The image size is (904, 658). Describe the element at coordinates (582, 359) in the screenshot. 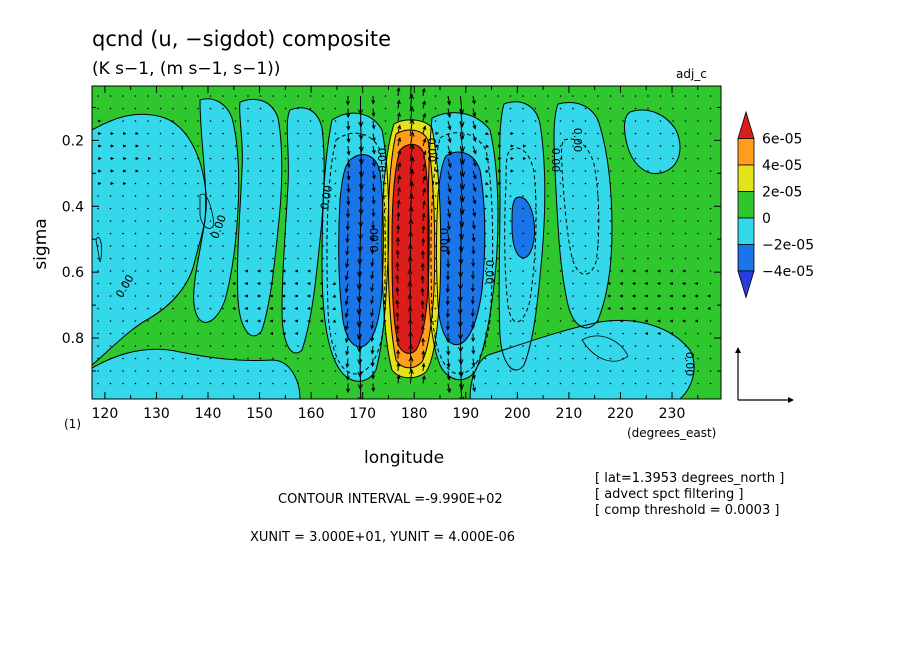

I see `fill-east-lower-negative` at that location.